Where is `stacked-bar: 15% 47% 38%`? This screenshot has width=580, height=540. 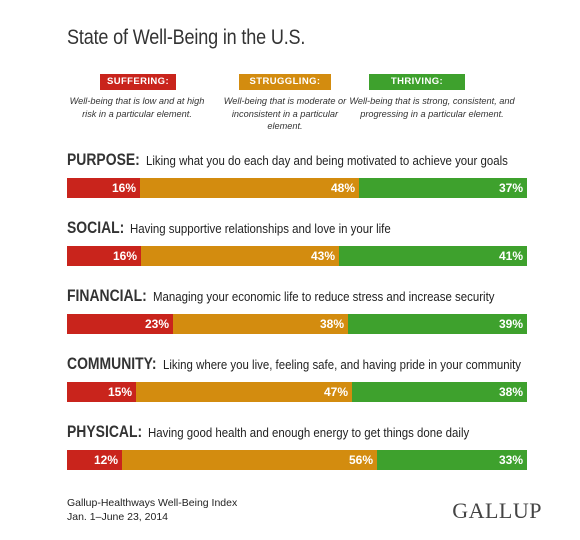
stacked-bar: 15% 47% 38% is located at coordinates (297, 392).